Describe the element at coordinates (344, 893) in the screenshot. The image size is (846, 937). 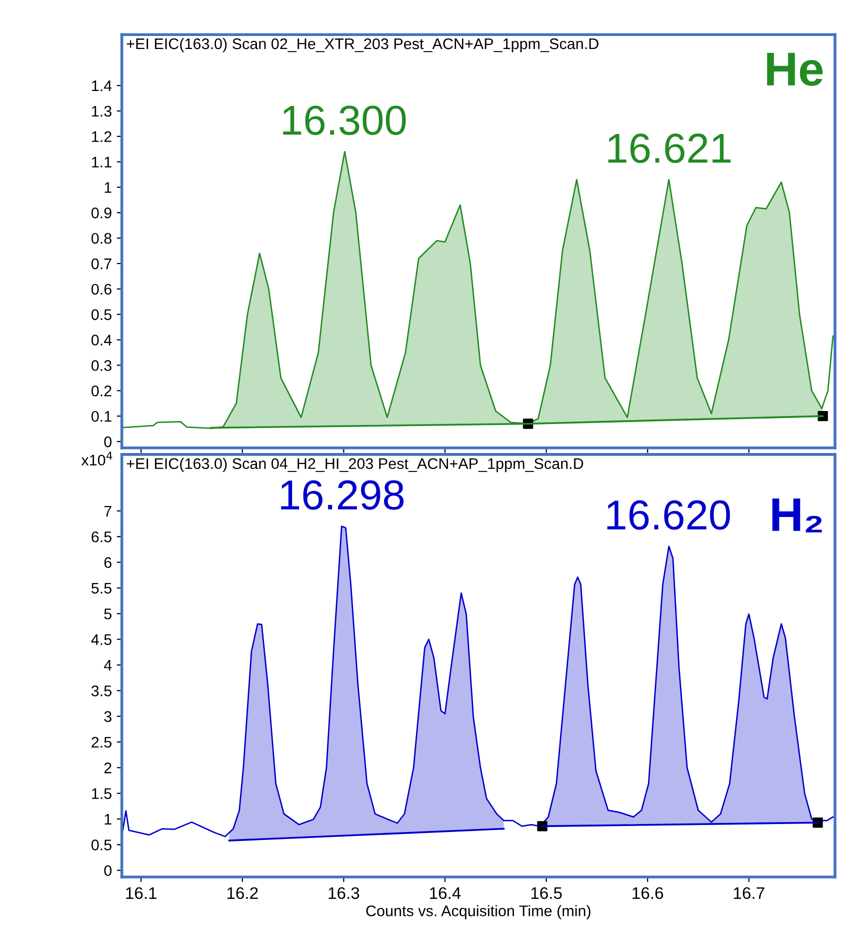
I see `x-tick-label: 16.3` at that location.